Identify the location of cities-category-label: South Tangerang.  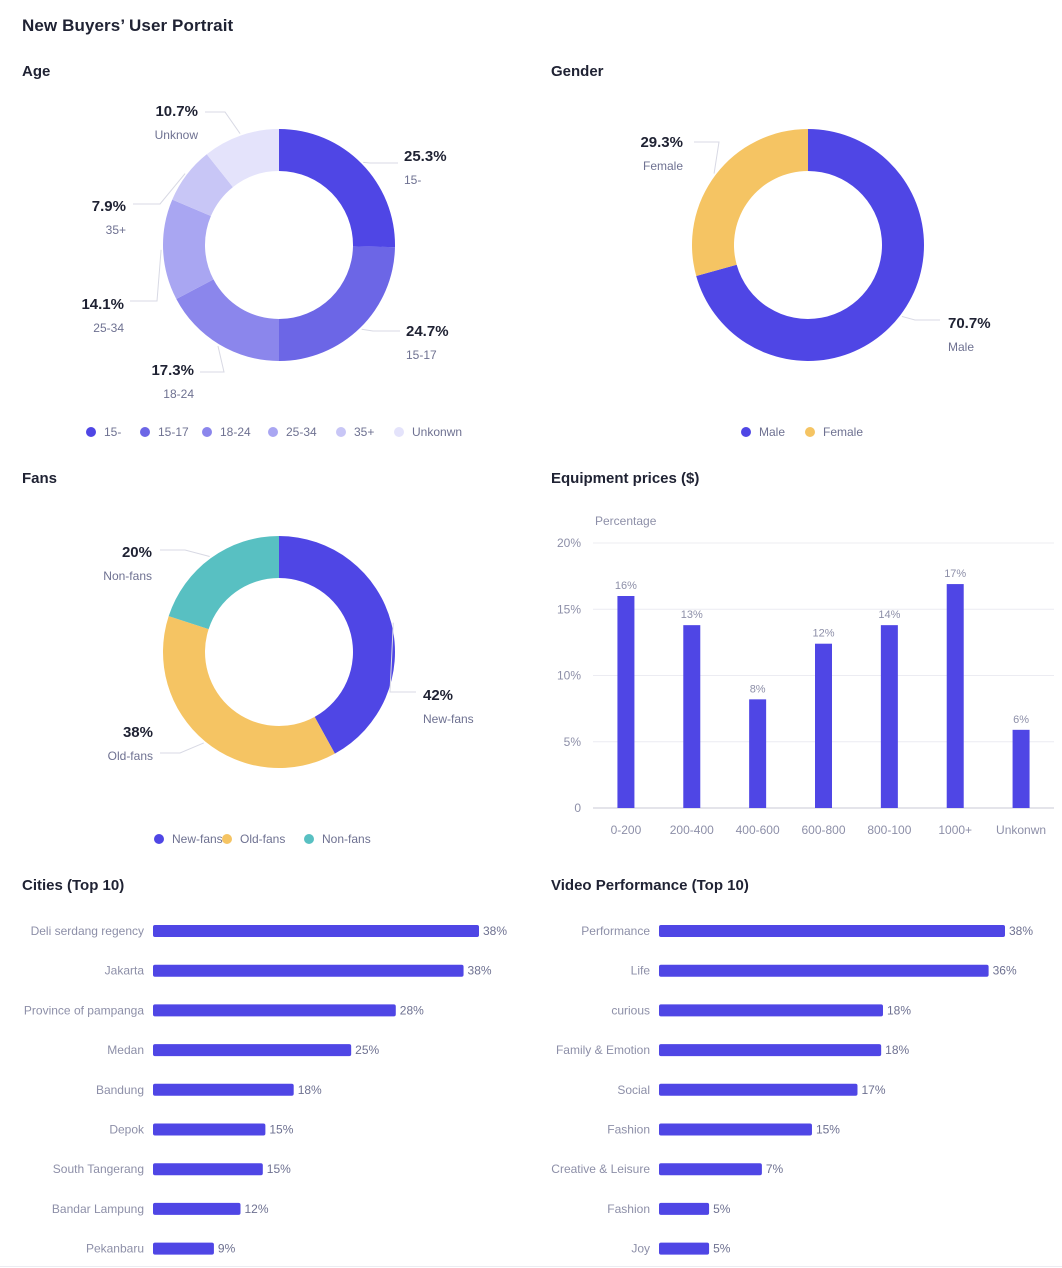
(98, 1169).